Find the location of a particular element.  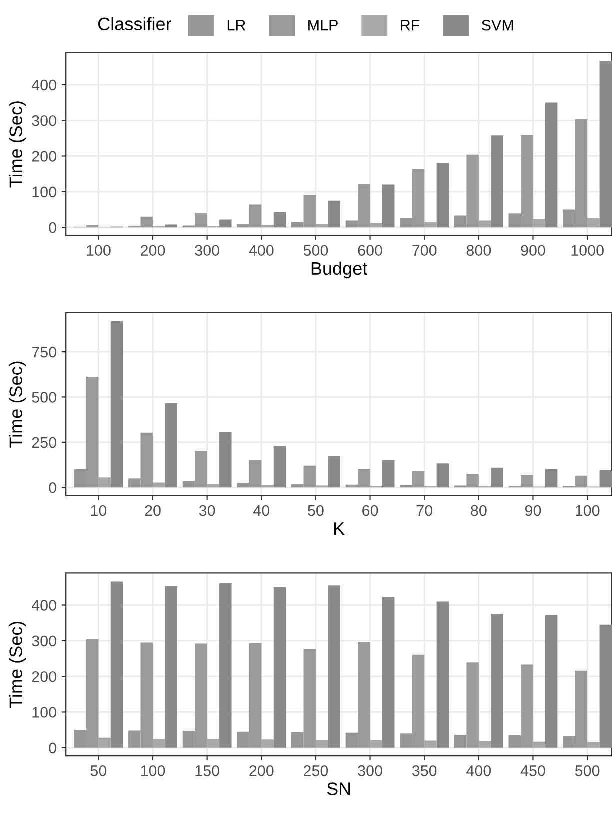

x-tick-label: 600 is located at coordinates (370, 250).